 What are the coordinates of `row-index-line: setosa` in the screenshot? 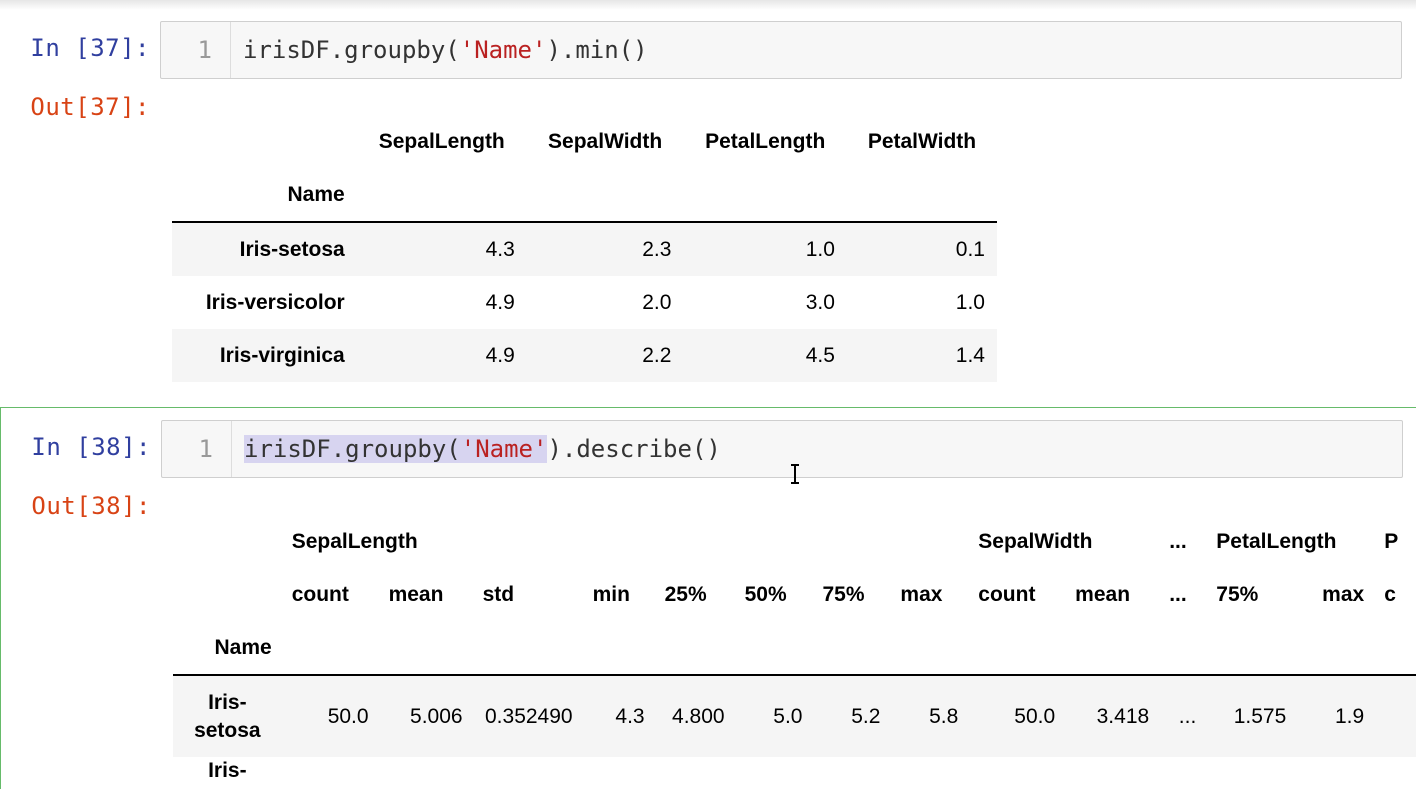 It's located at (227, 730).